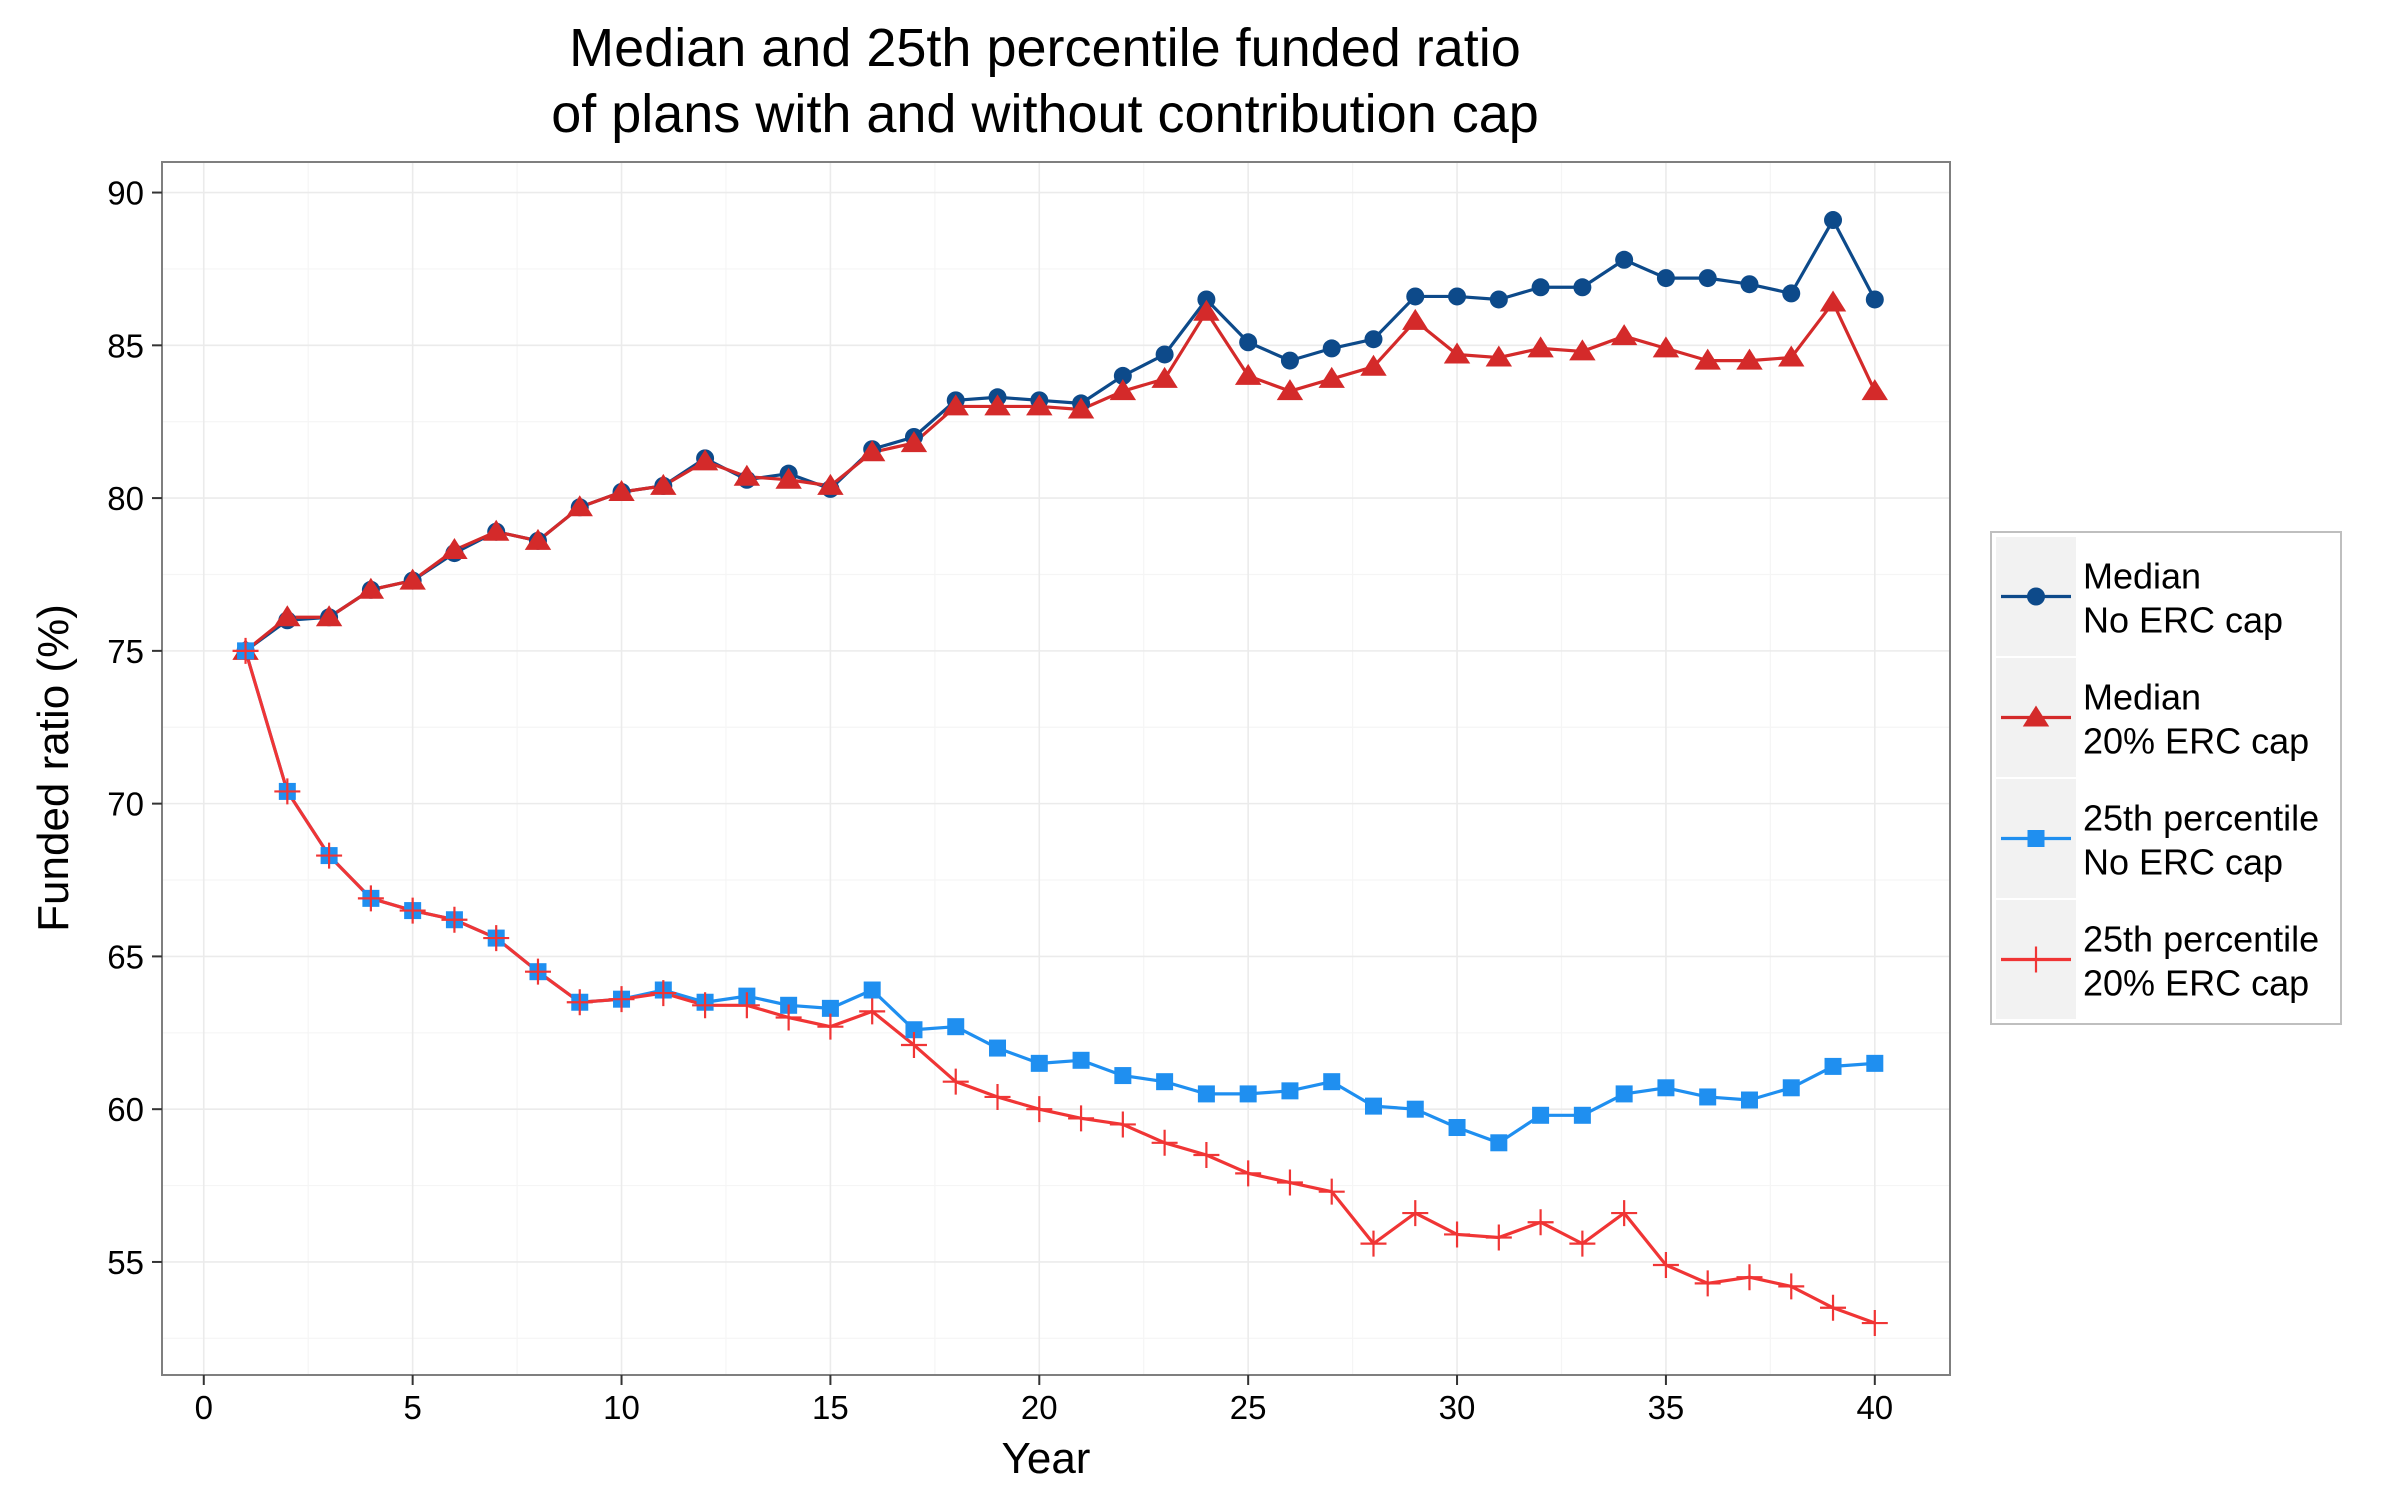 Image resolution: width=2400 pixels, height=1500 pixels. What do you see at coordinates (2142, 576) in the screenshot?
I see `legend-label-line: Median` at bounding box center [2142, 576].